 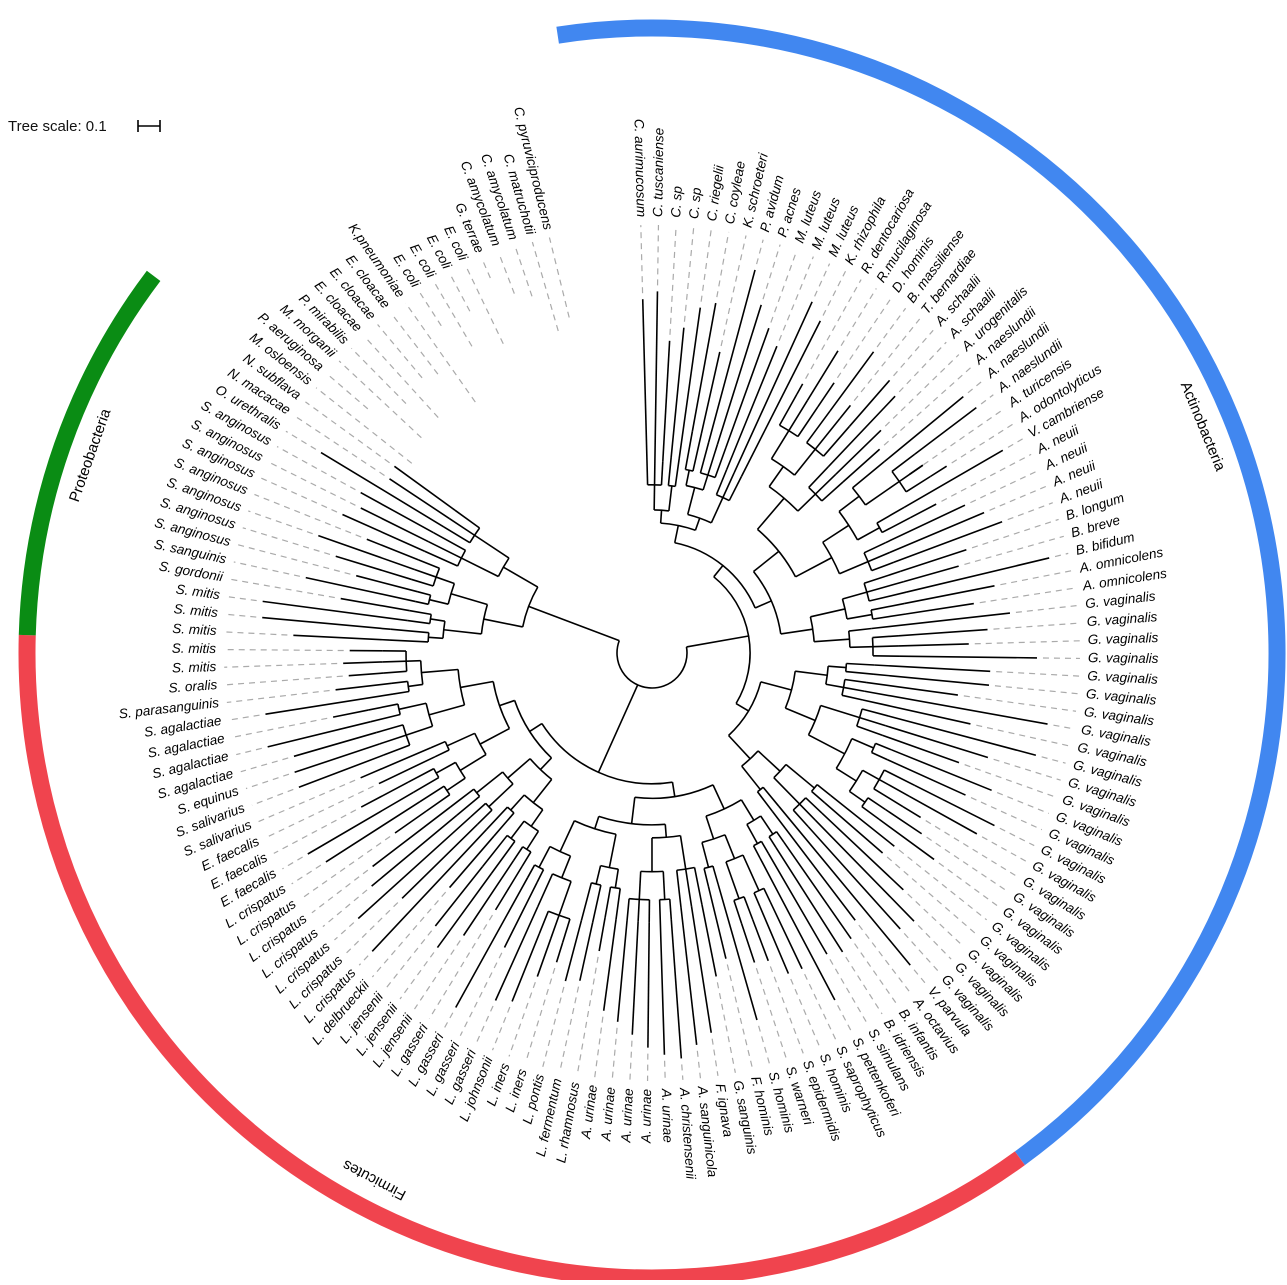 I want to click on leaf-label: C. aurimucosum, so click(x=640, y=168).